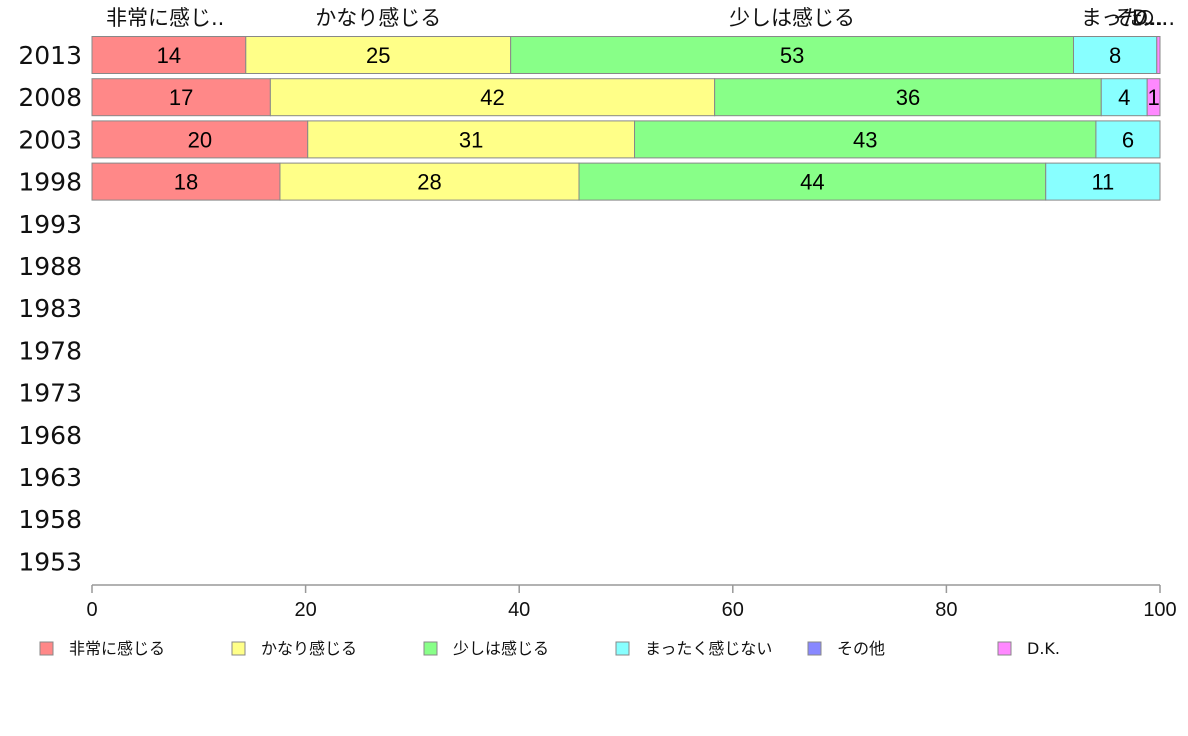  What do you see at coordinates (50, 139) in the screenshot?
I see `year-label-2003: 2003` at bounding box center [50, 139].